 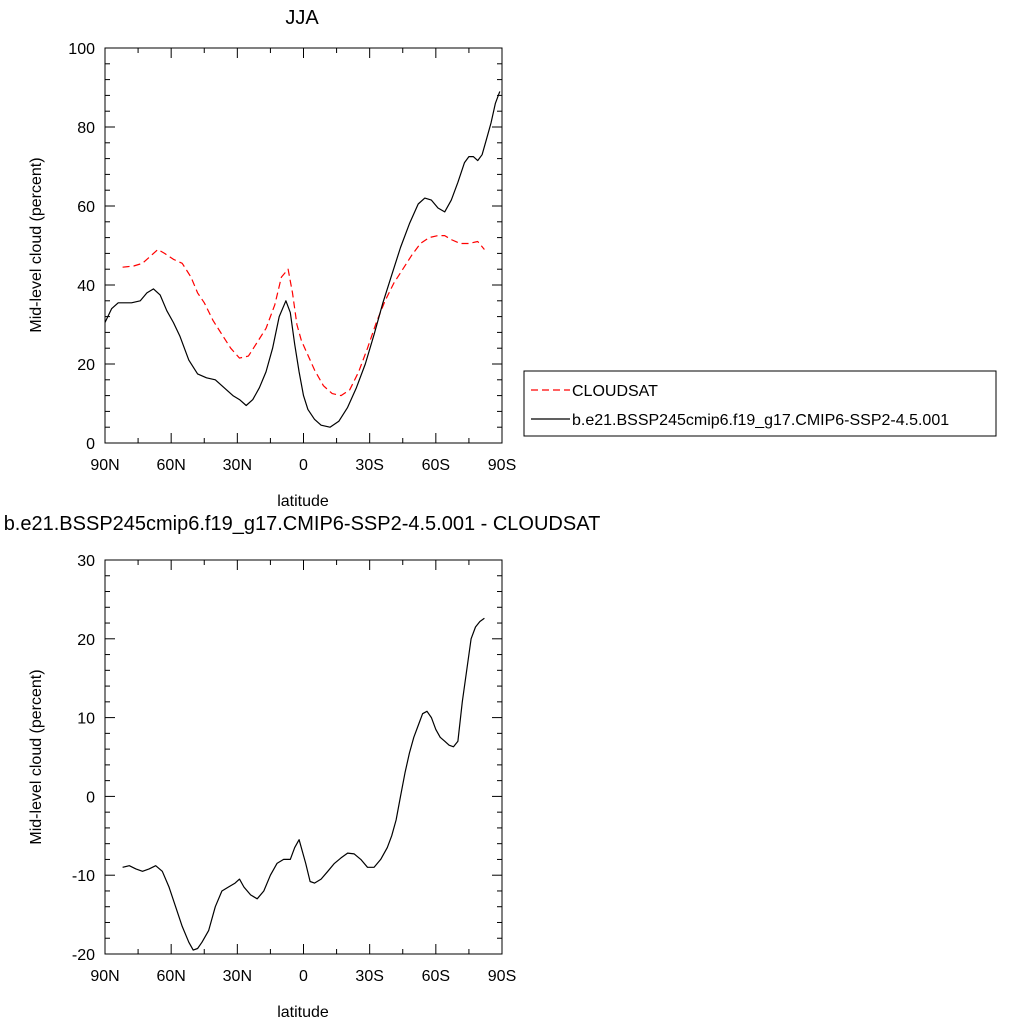 What do you see at coordinates (86, 207) in the screenshot?
I see `y-tick-label: 60` at bounding box center [86, 207].